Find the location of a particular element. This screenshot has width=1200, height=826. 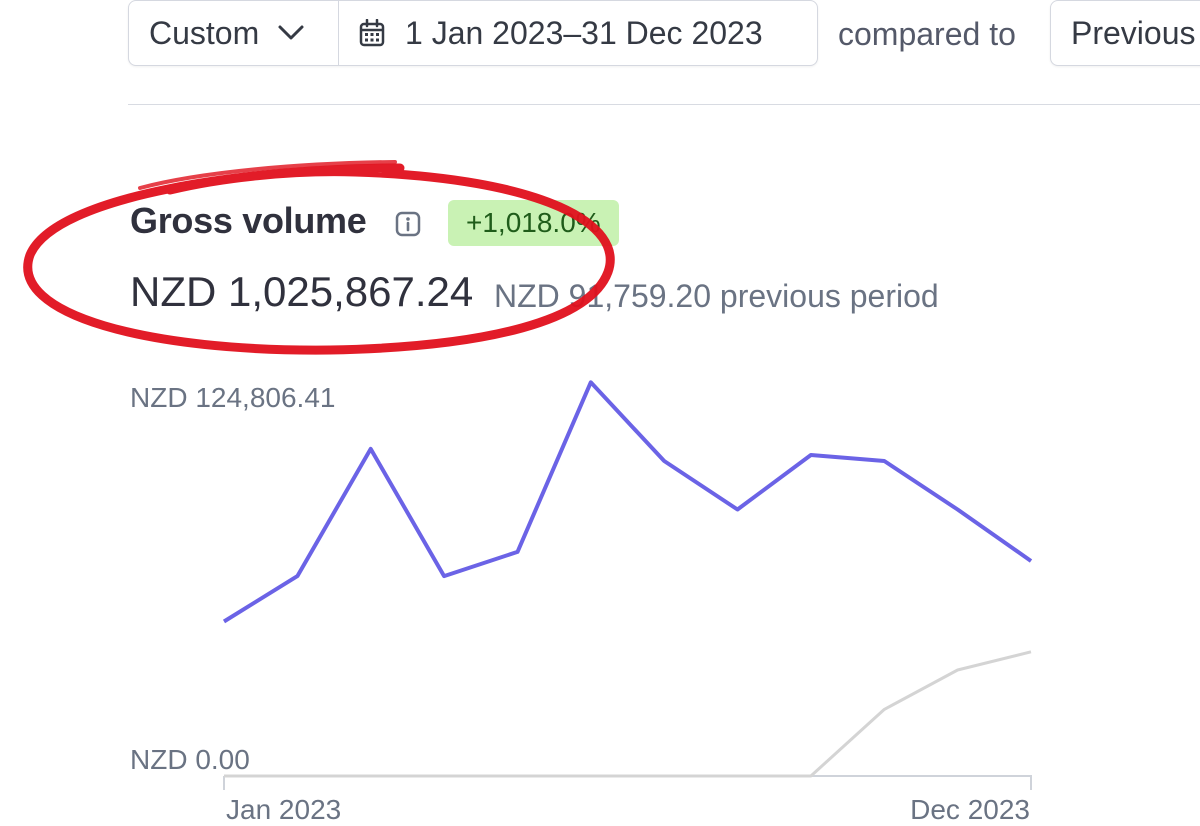

x-axis-start-label: Jan 2023 is located at coordinates (283, 810).